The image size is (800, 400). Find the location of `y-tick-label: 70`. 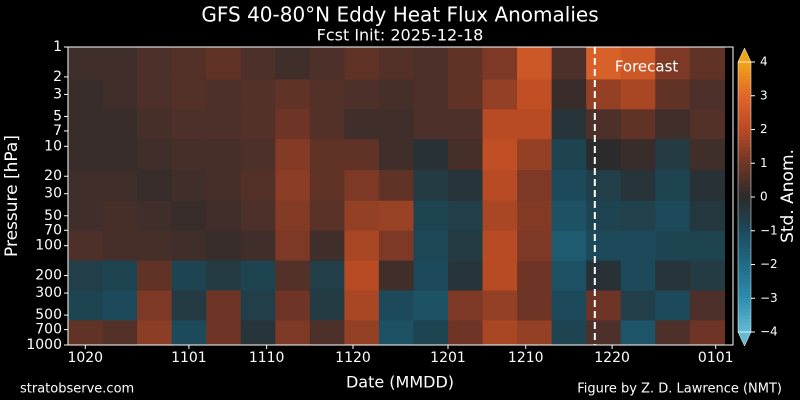

y-tick-label: 70 is located at coordinates (53, 230).